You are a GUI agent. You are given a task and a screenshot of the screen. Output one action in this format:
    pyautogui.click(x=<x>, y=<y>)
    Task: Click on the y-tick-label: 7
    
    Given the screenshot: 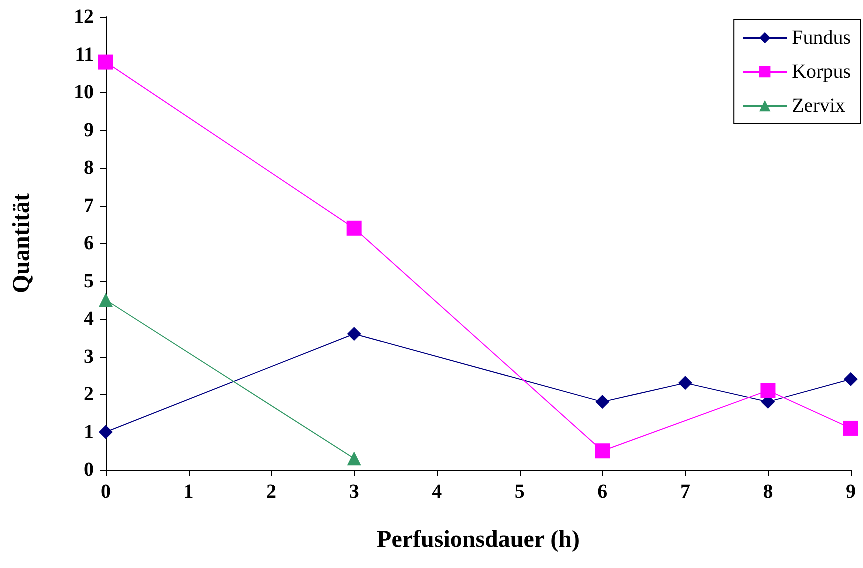 What is the action you would take?
    pyautogui.click(x=89, y=205)
    